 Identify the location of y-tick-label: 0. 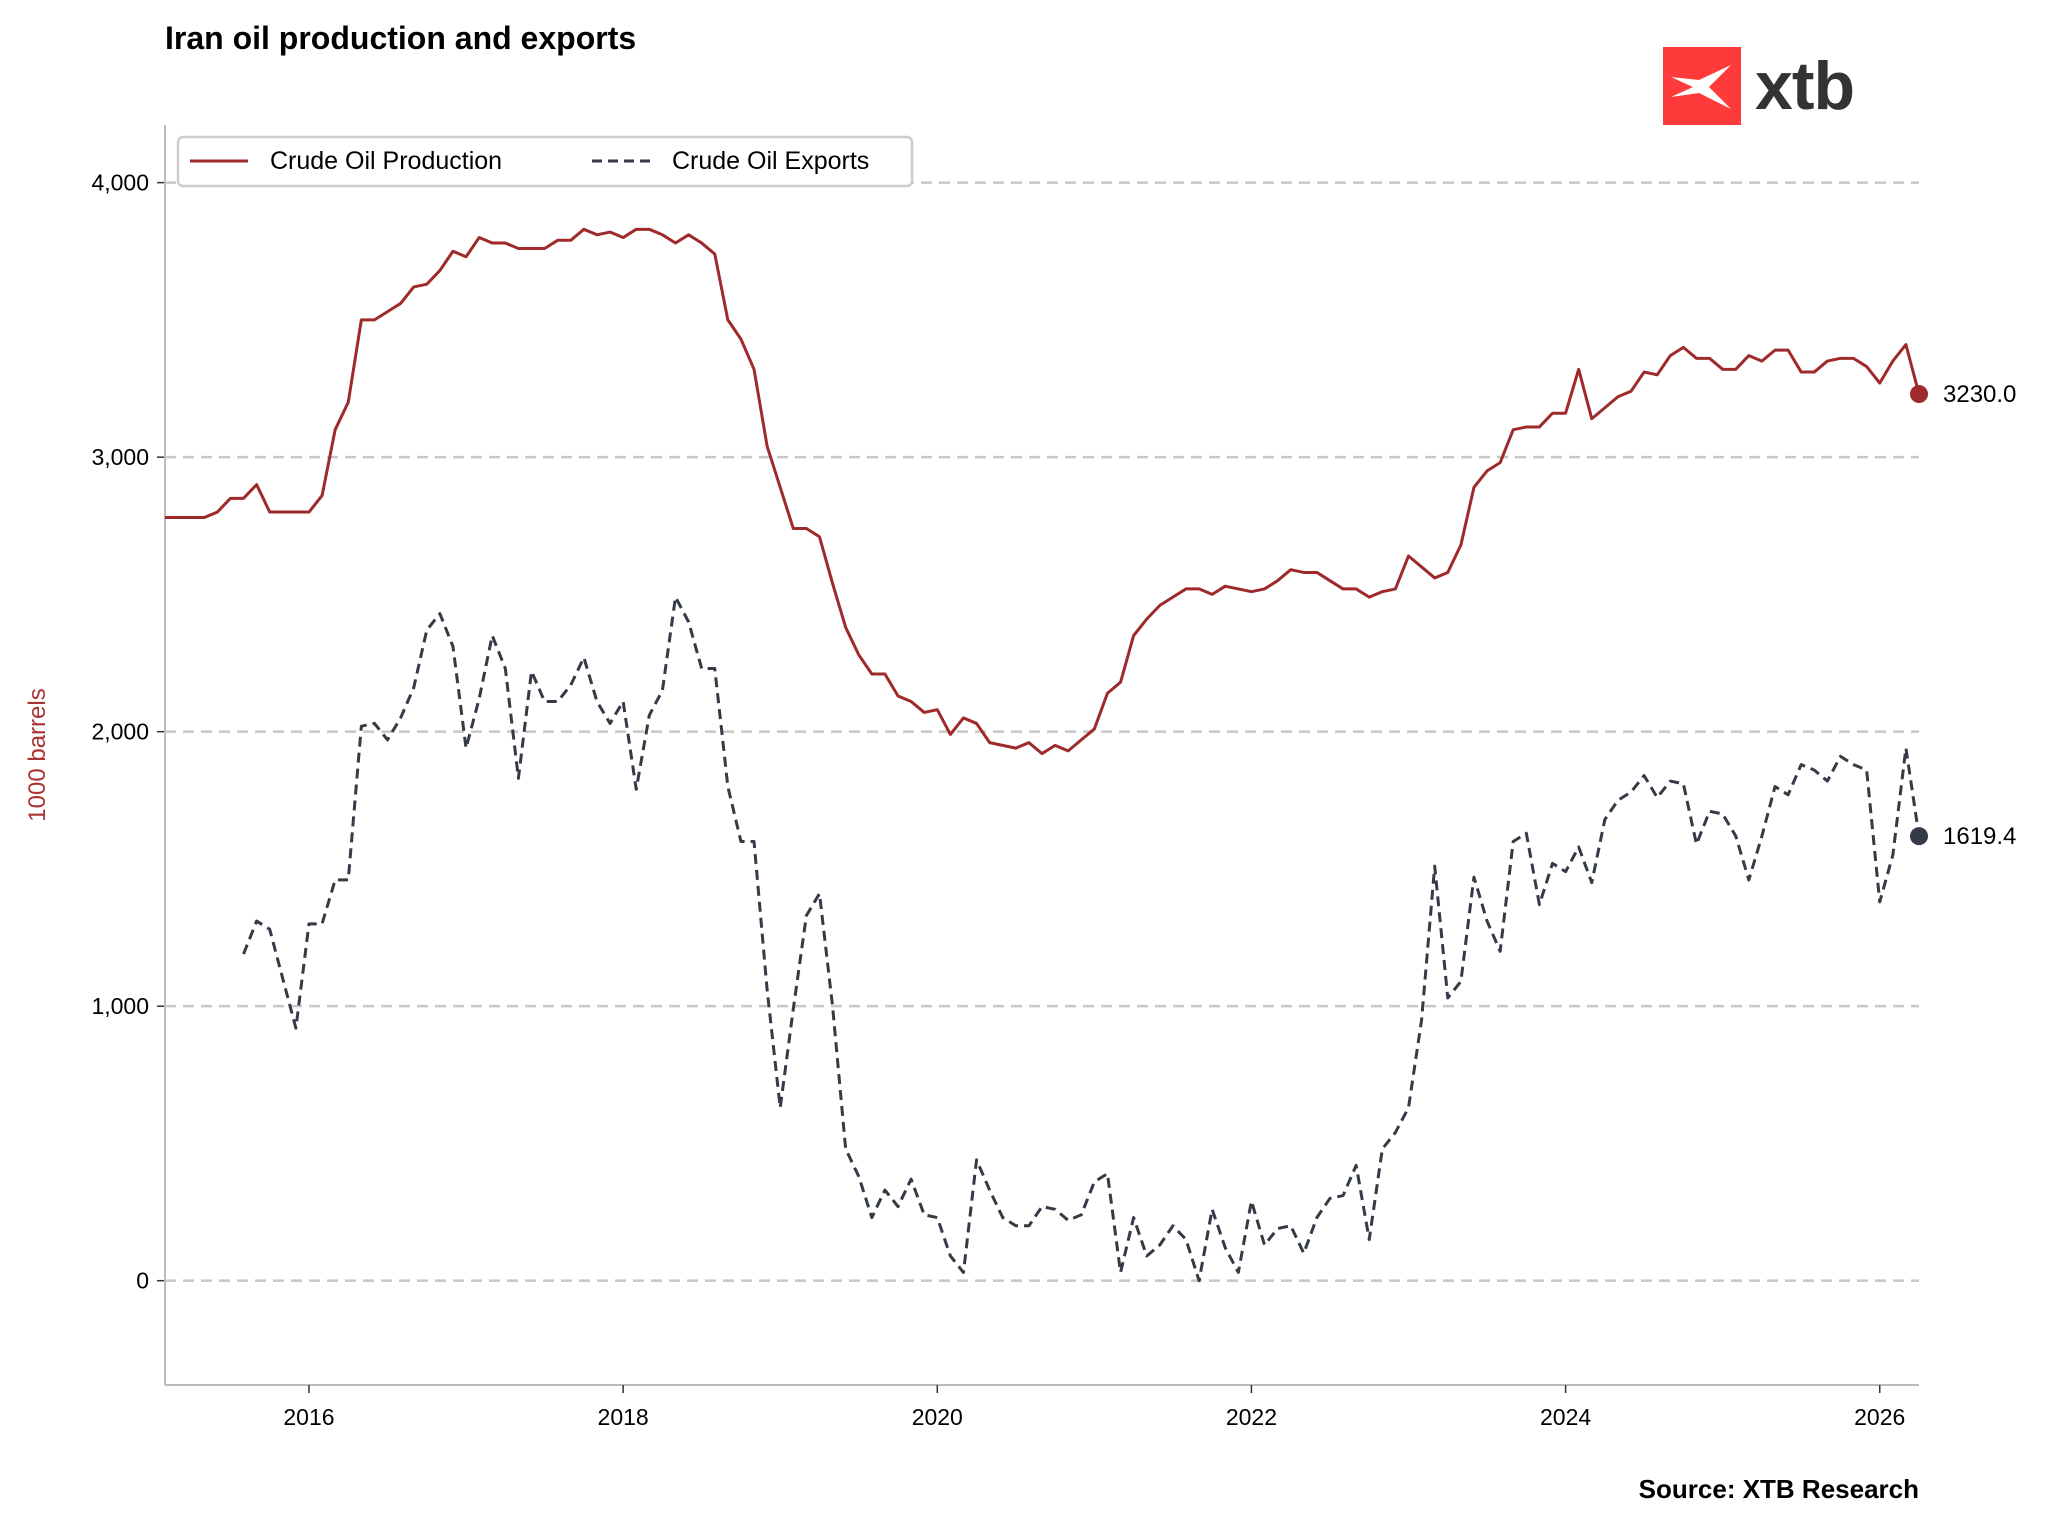
(142, 1281).